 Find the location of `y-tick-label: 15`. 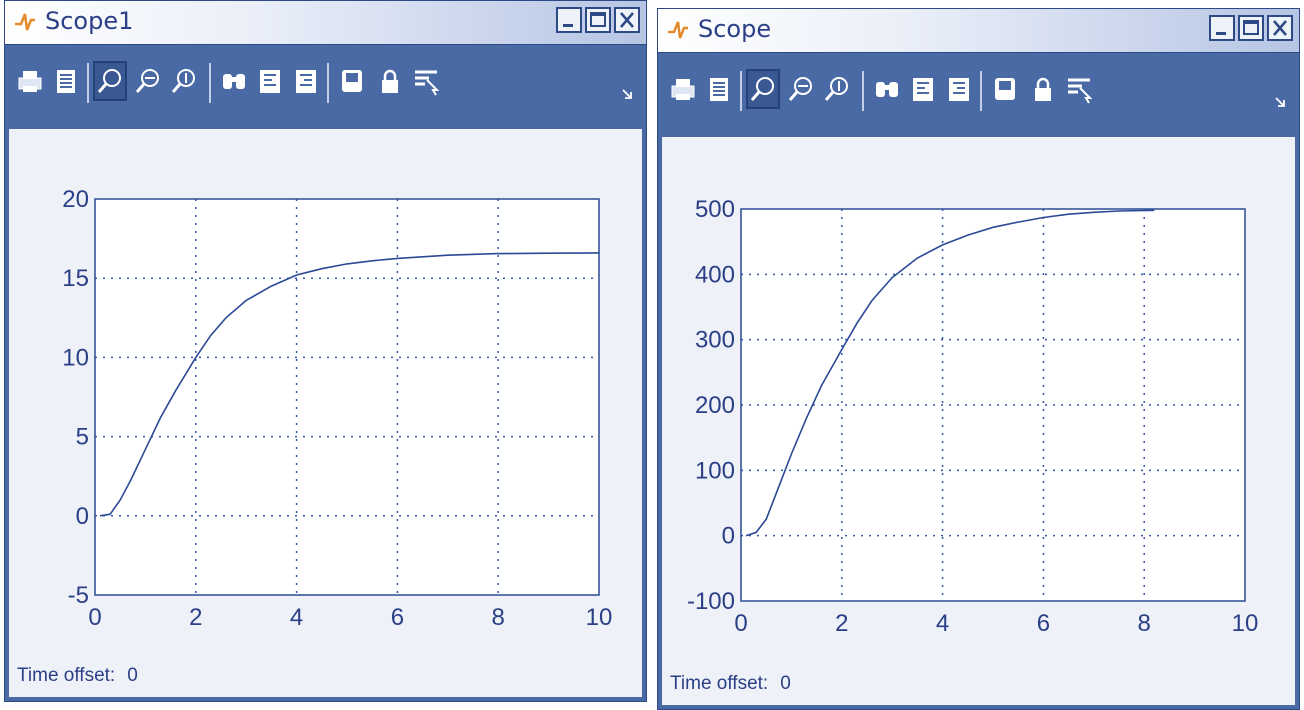

y-tick-label: 15 is located at coordinates (75, 278).